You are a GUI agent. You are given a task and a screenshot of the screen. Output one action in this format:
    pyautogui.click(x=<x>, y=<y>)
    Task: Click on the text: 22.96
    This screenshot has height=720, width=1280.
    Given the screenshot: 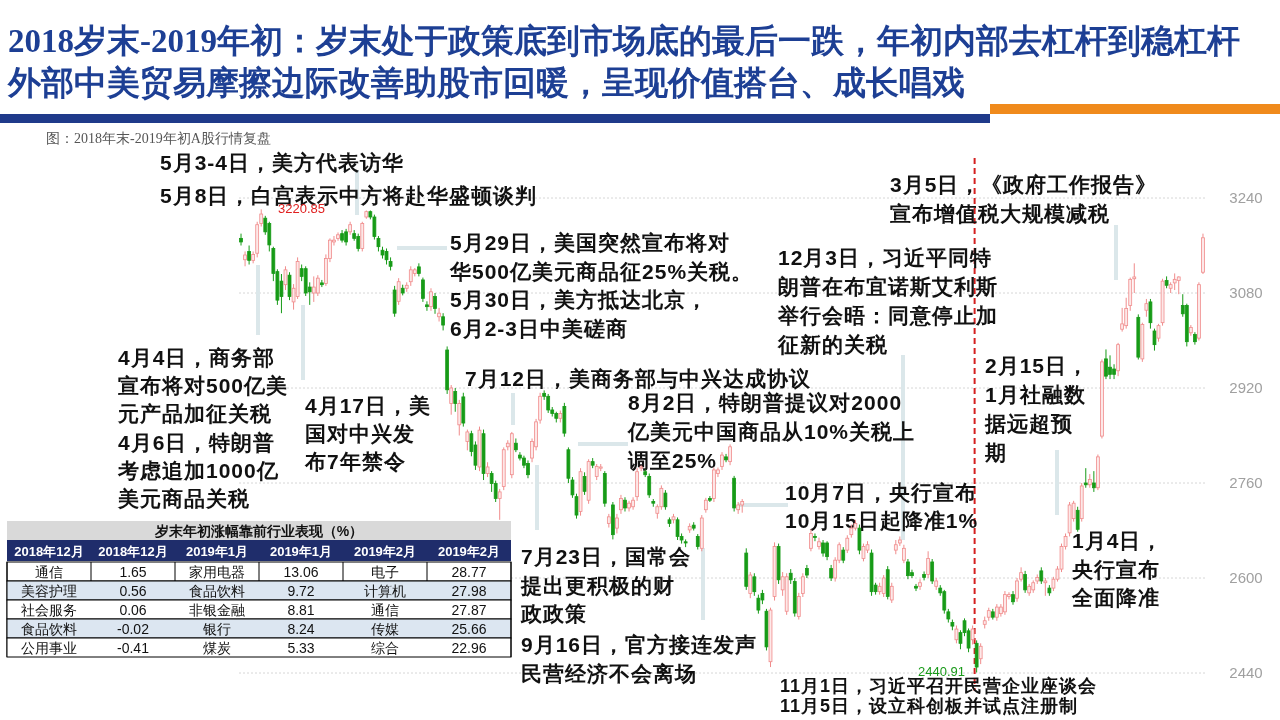 What is the action you would take?
    pyautogui.click(x=469, y=648)
    